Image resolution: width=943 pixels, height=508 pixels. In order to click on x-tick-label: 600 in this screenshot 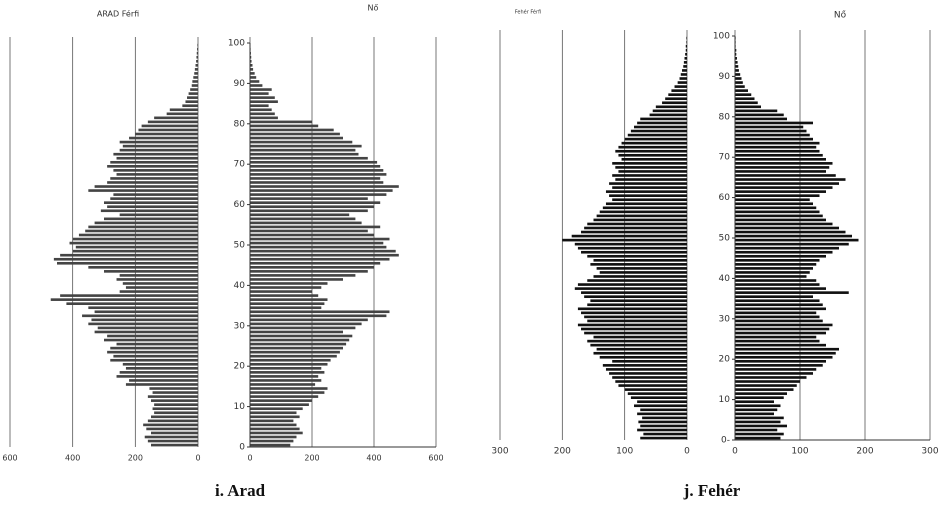, I will do `click(435, 458)`.